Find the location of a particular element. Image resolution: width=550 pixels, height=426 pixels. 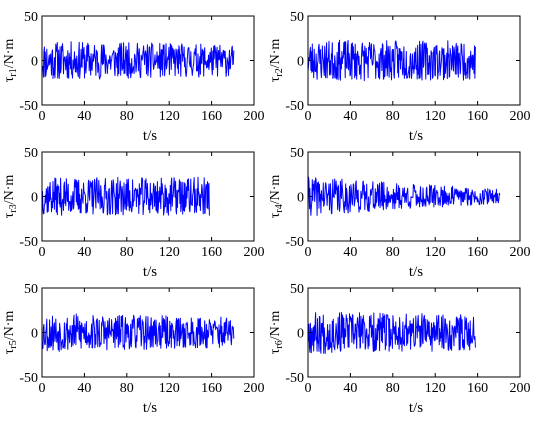

y-axis-label: τr2/N·m is located at coordinates (276, 61).